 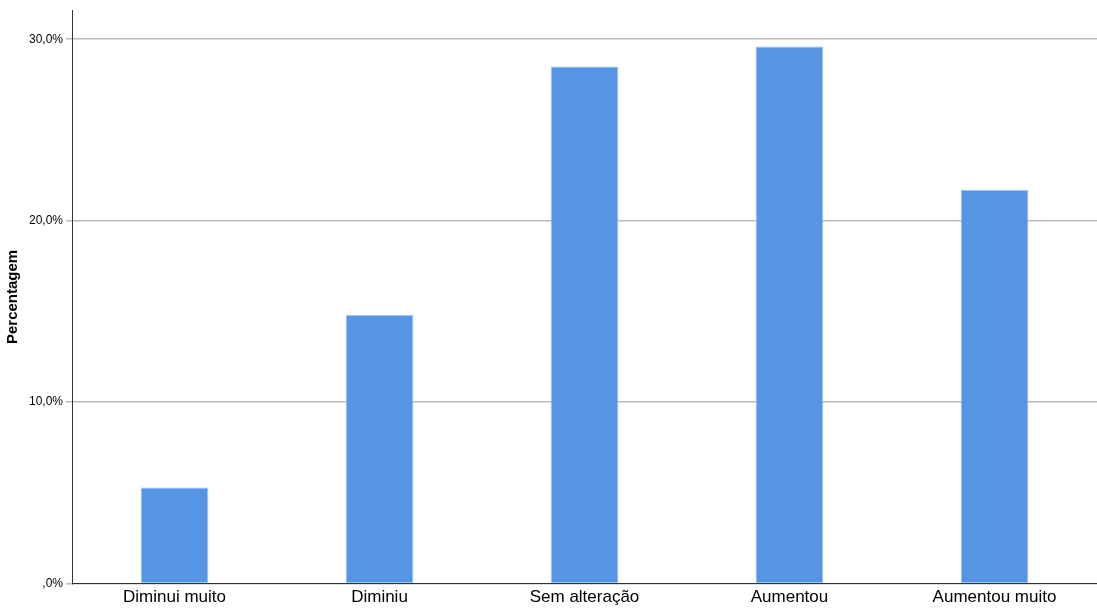 What do you see at coordinates (584, 597) in the screenshot?
I see `x-tick-label: Sem alteração` at bounding box center [584, 597].